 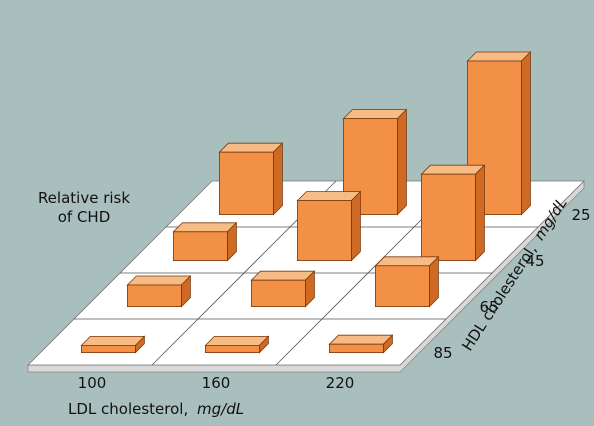 I want to click on x-axis-unit: mg/dL, so click(x=220, y=409).